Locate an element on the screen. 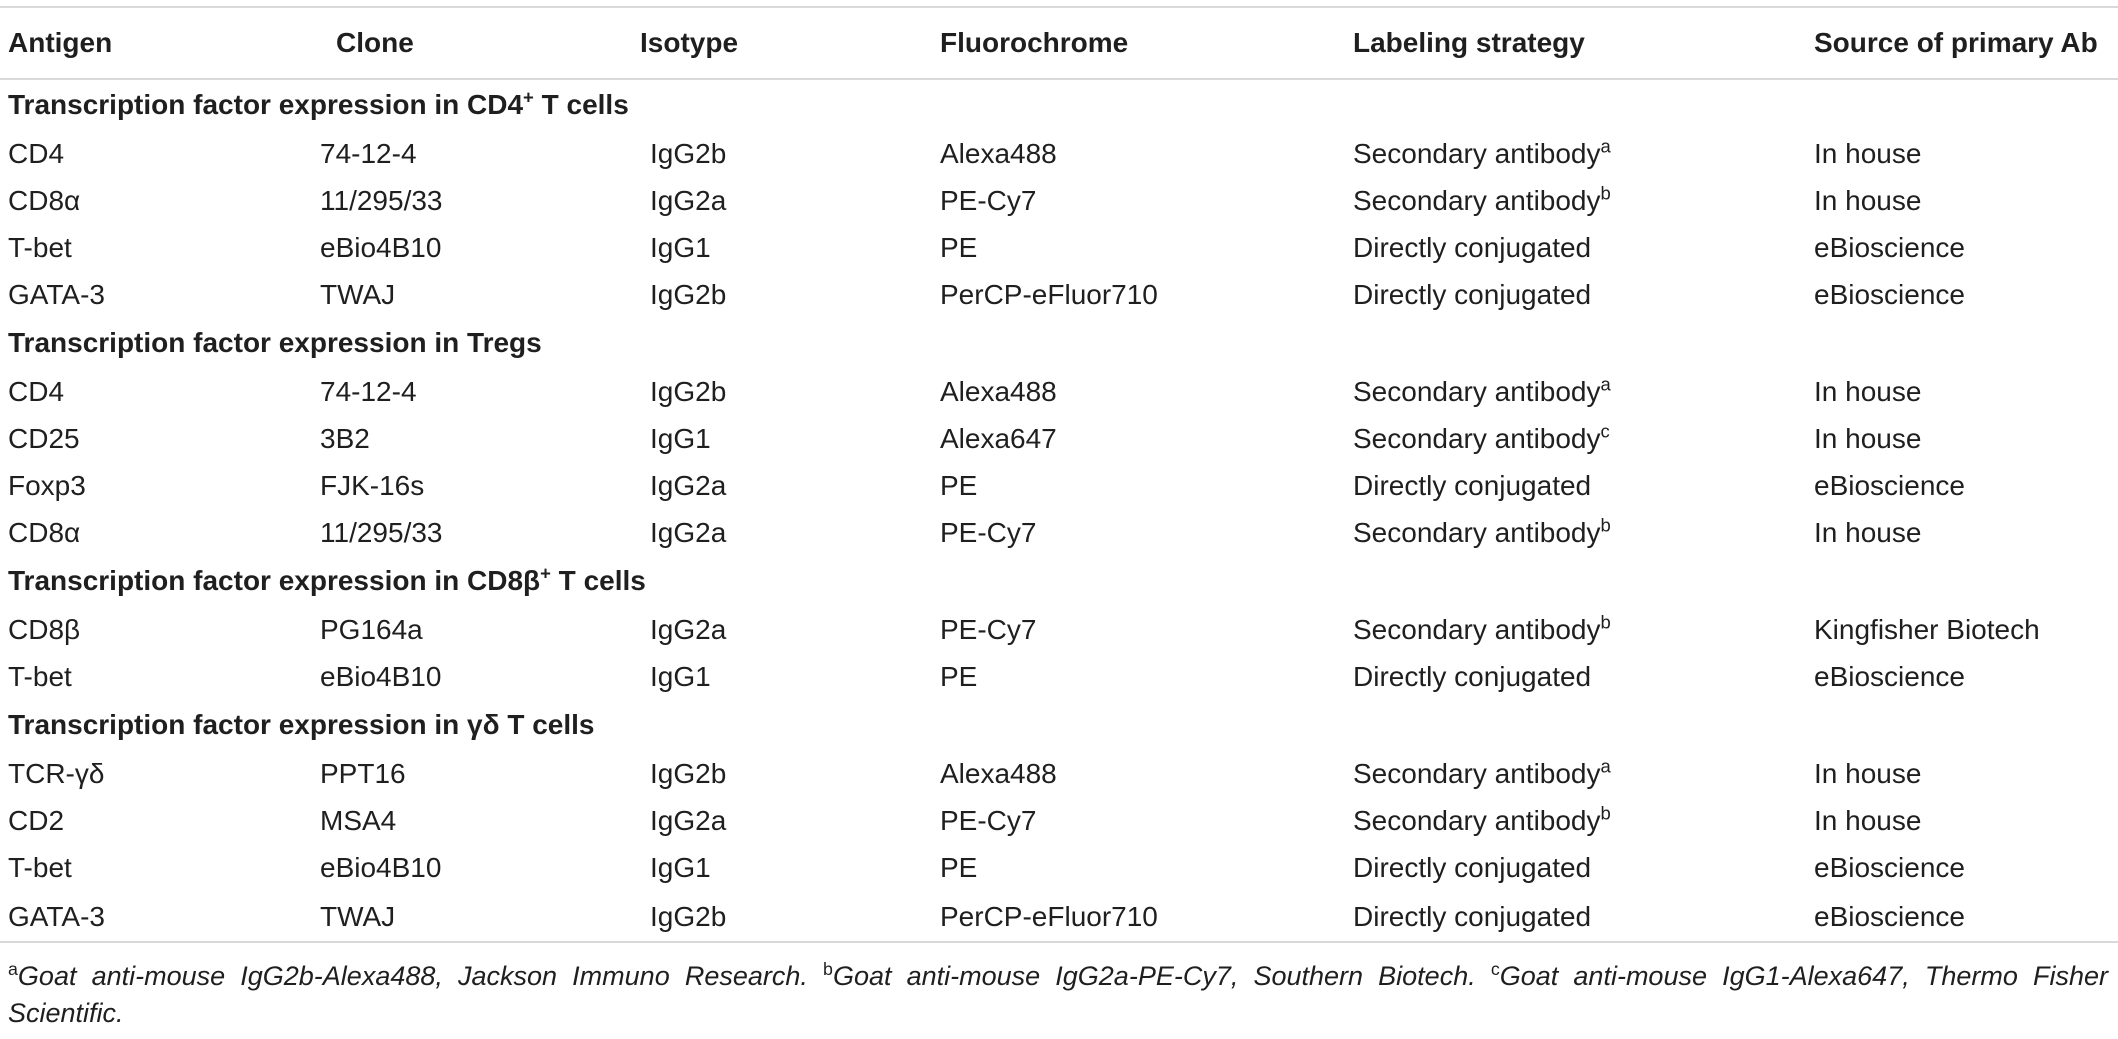 The height and width of the screenshot is (1039, 2118). cell-clone: FJK-16s is located at coordinates (372, 485).